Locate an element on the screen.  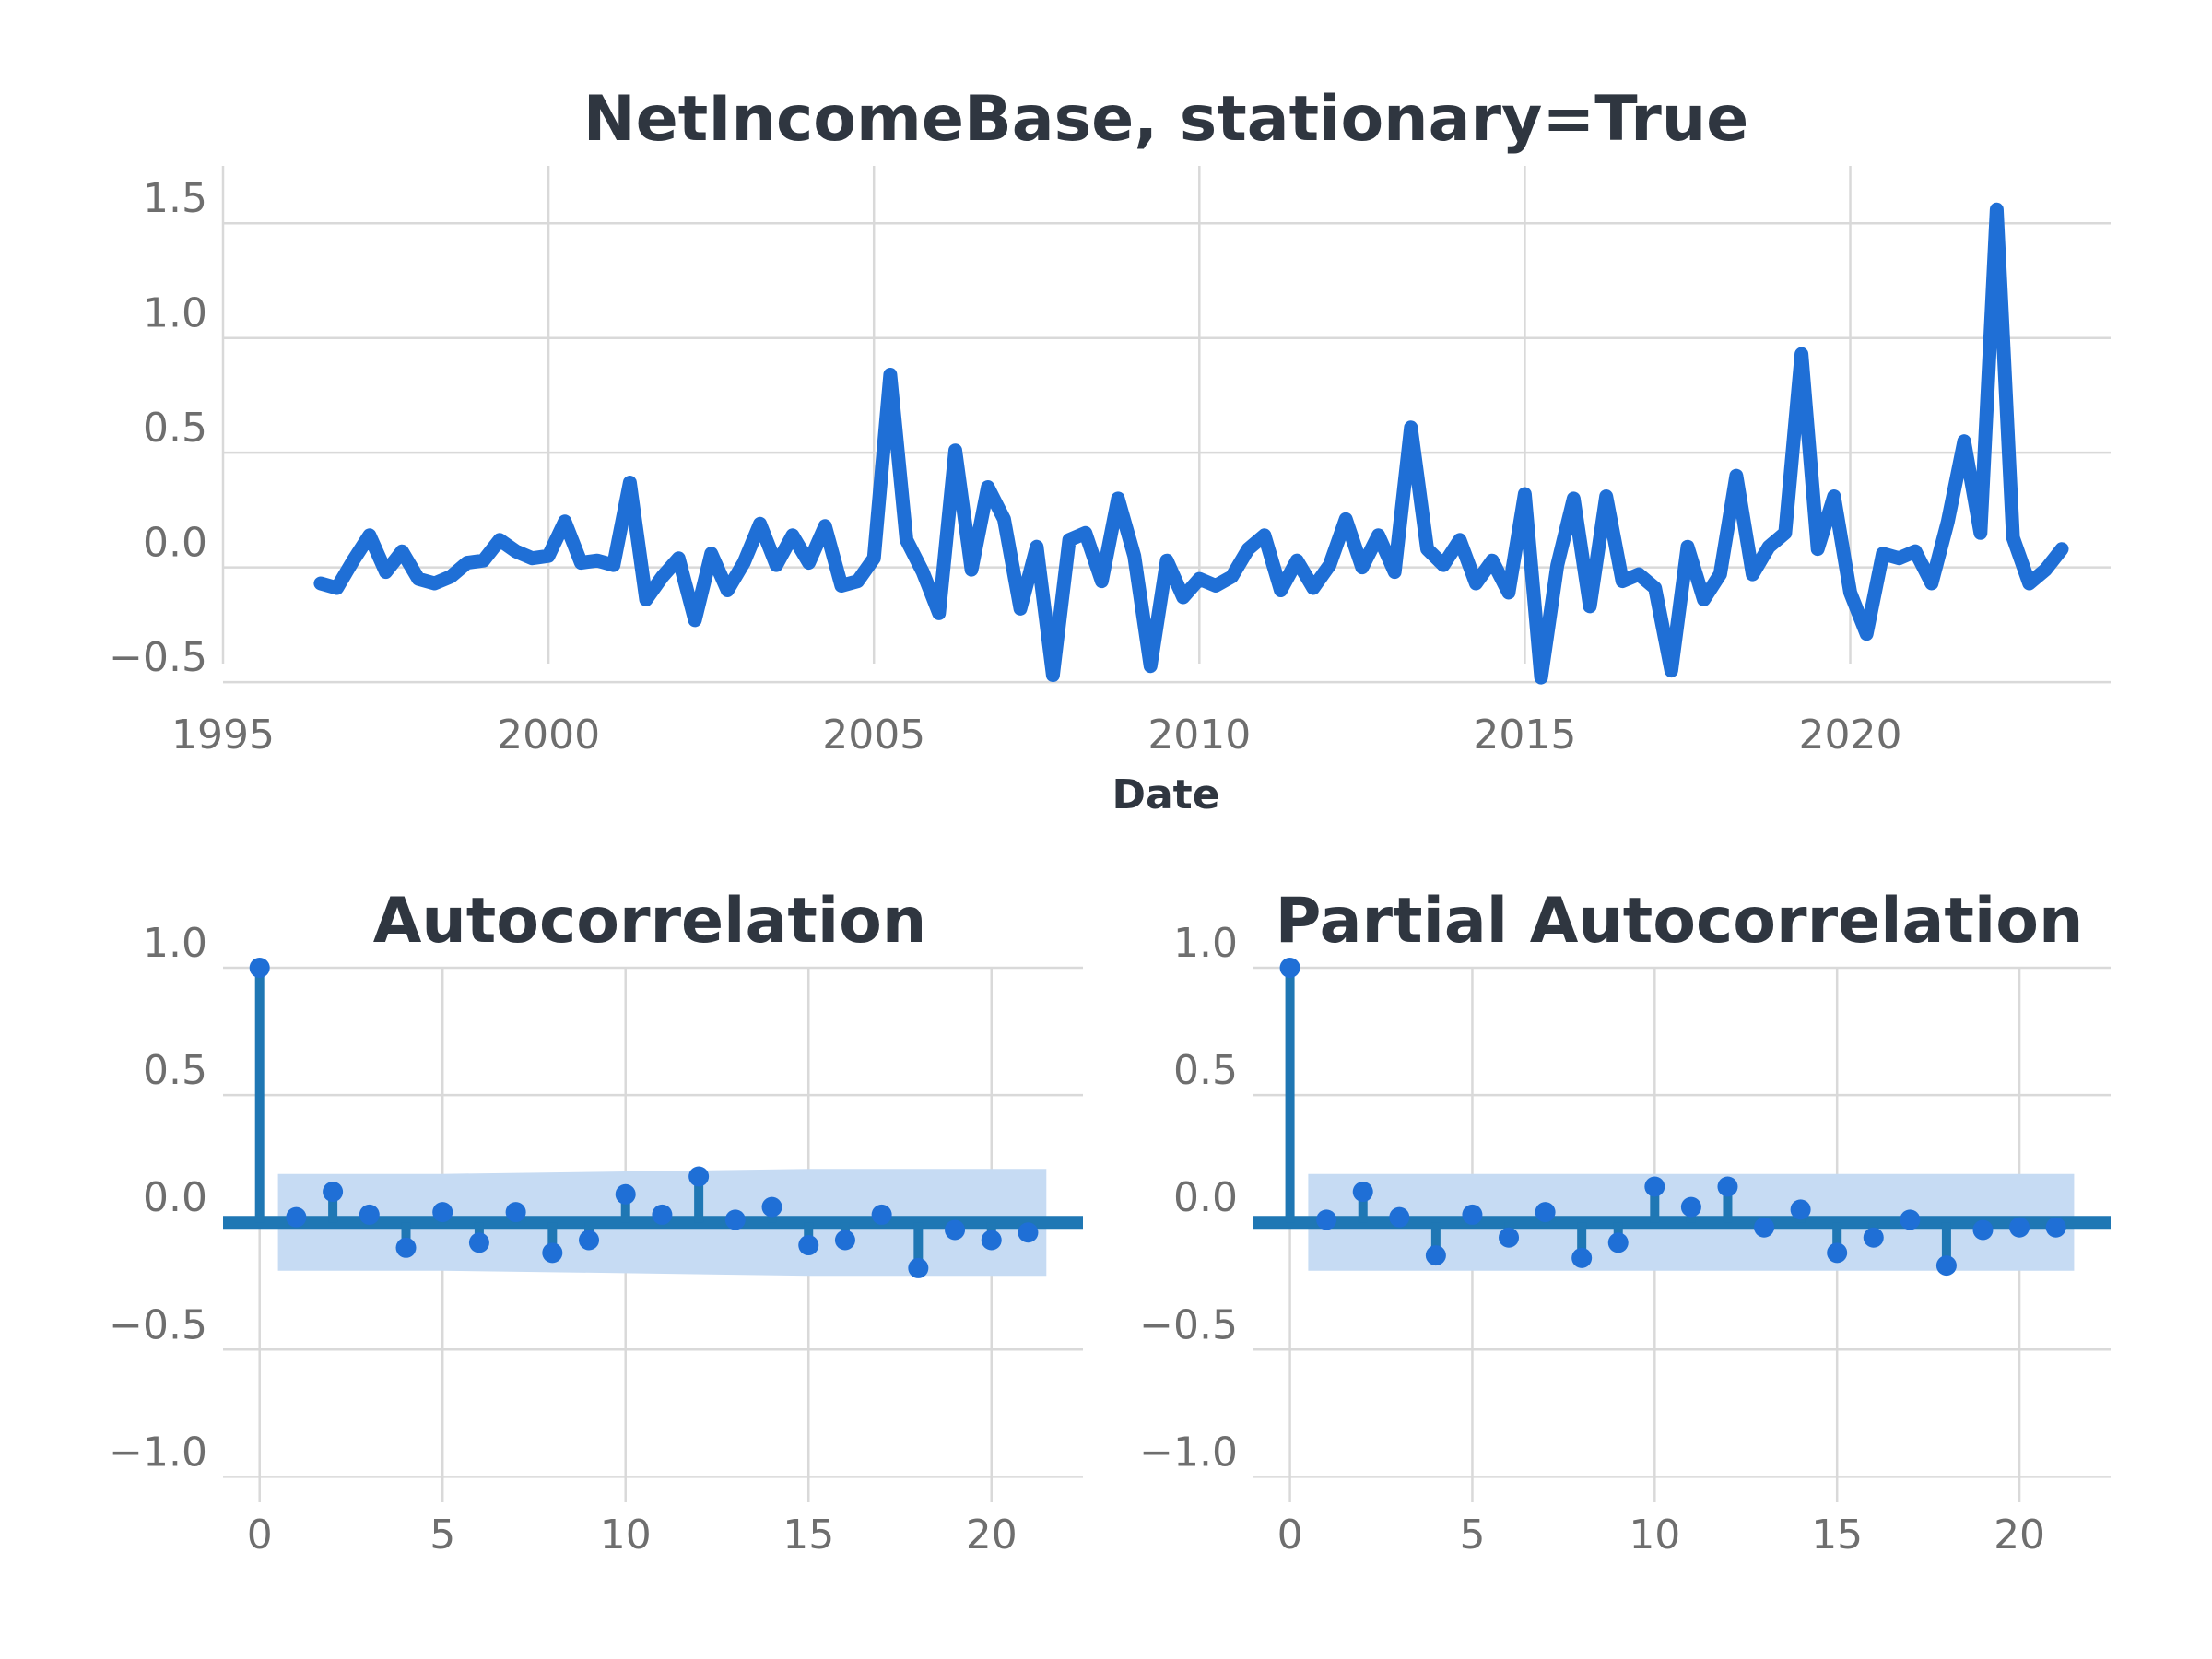
pacf-title: Partial Autocorrelation is located at coordinates (1680, 921).